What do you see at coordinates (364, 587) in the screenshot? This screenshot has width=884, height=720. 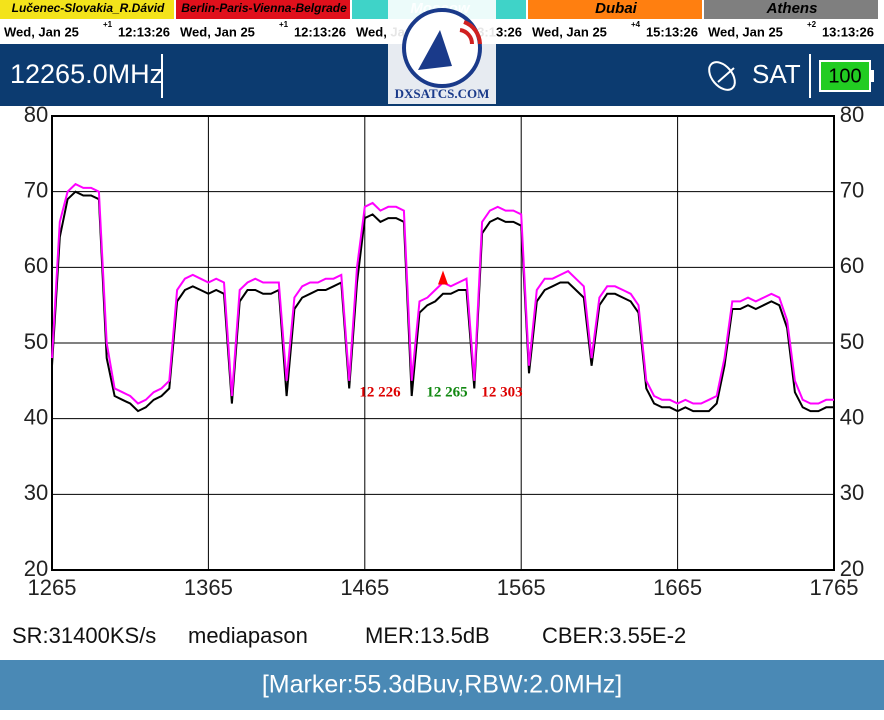 I see `x-tick-label: 1465` at bounding box center [364, 587].